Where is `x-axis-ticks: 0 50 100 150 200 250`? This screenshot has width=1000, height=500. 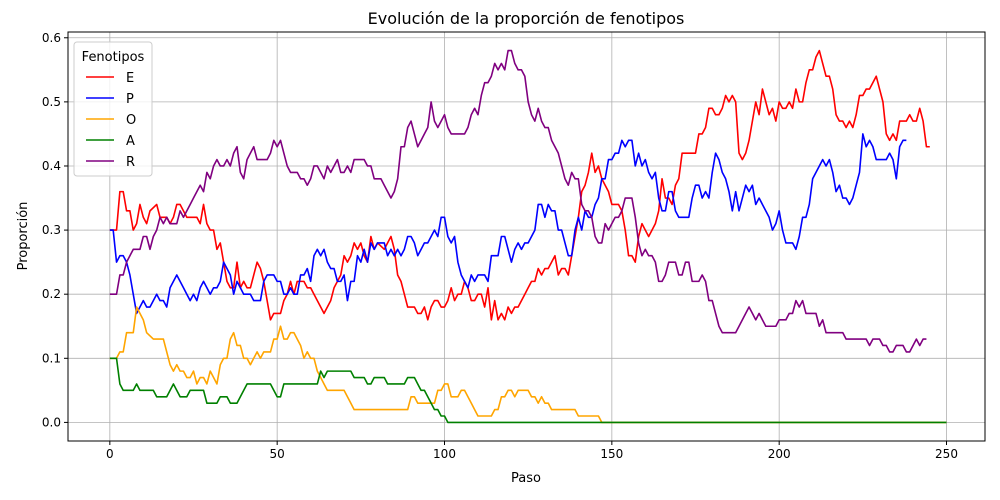 x-axis-ticks: 0 50 100 150 200 250 is located at coordinates (532, 451).